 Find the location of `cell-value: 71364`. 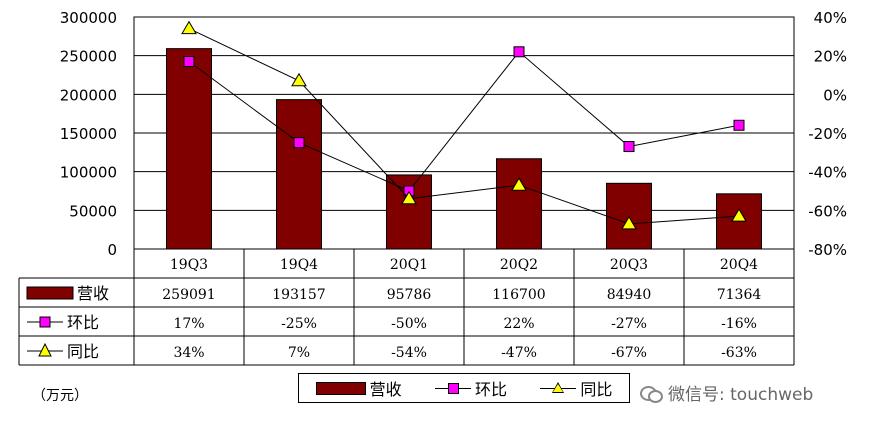

cell-value: 71364 is located at coordinates (739, 295).